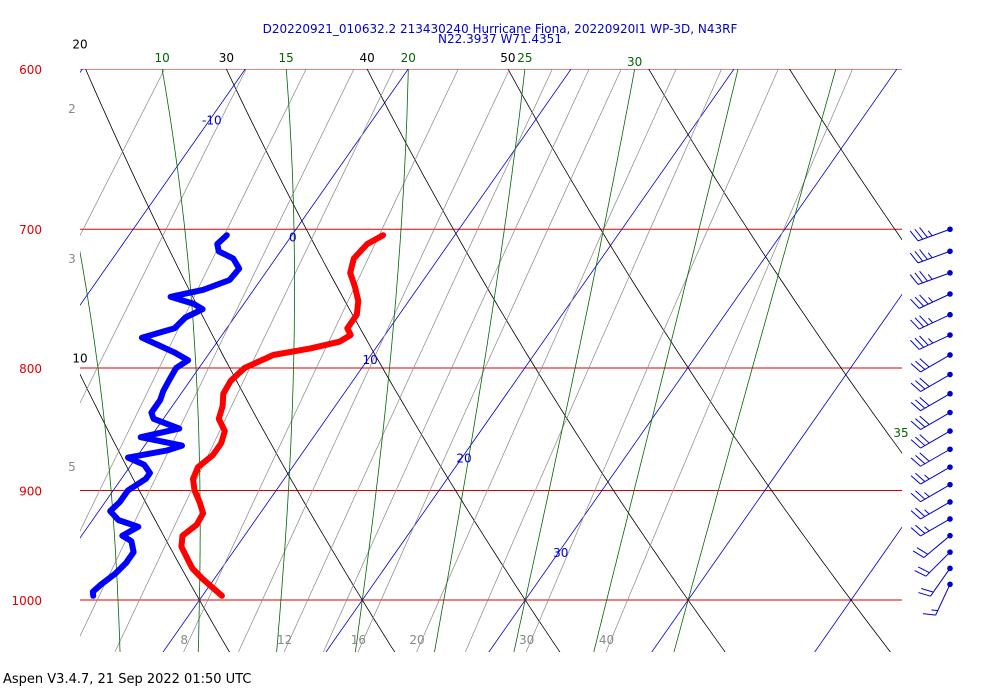 Image resolution: width=1000 pixels, height=700 pixels. I want to click on dry-adiabat-label: 20, so click(79, 44).